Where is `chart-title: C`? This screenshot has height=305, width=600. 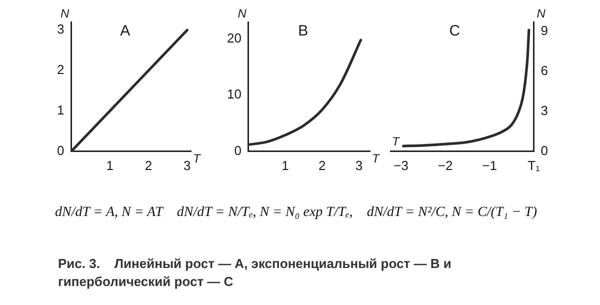 chart-title: C is located at coordinates (454, 31).